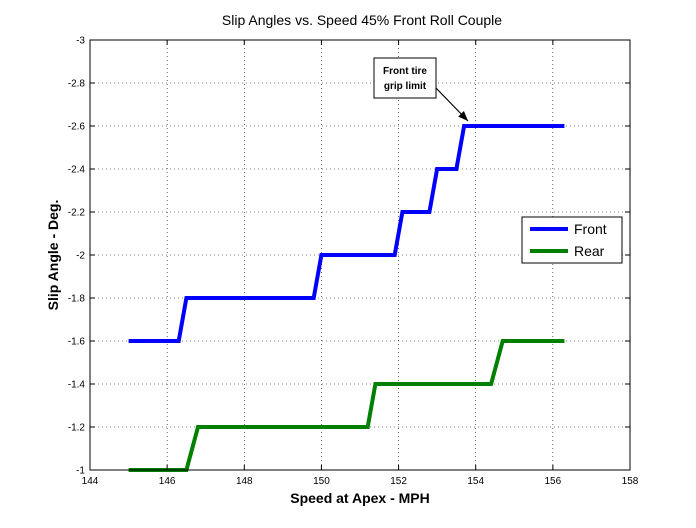  I want to click on x-axis-label: Speed at Apex - MPH, so click(360, 498).